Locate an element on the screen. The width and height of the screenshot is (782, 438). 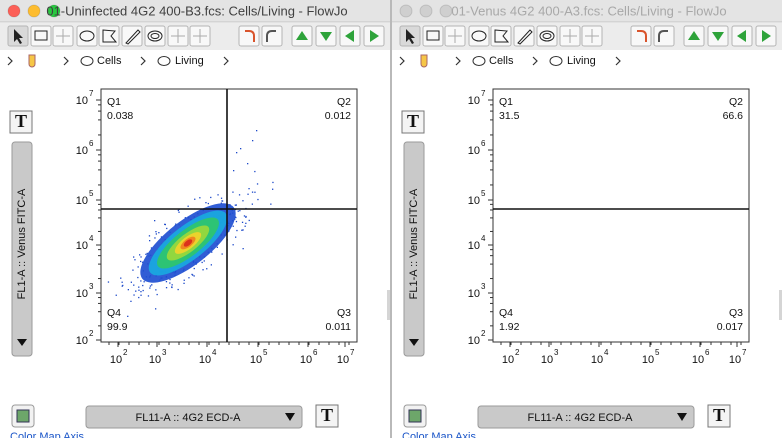
quadrant-value: 0.017 is located at coordinates (730, 327).